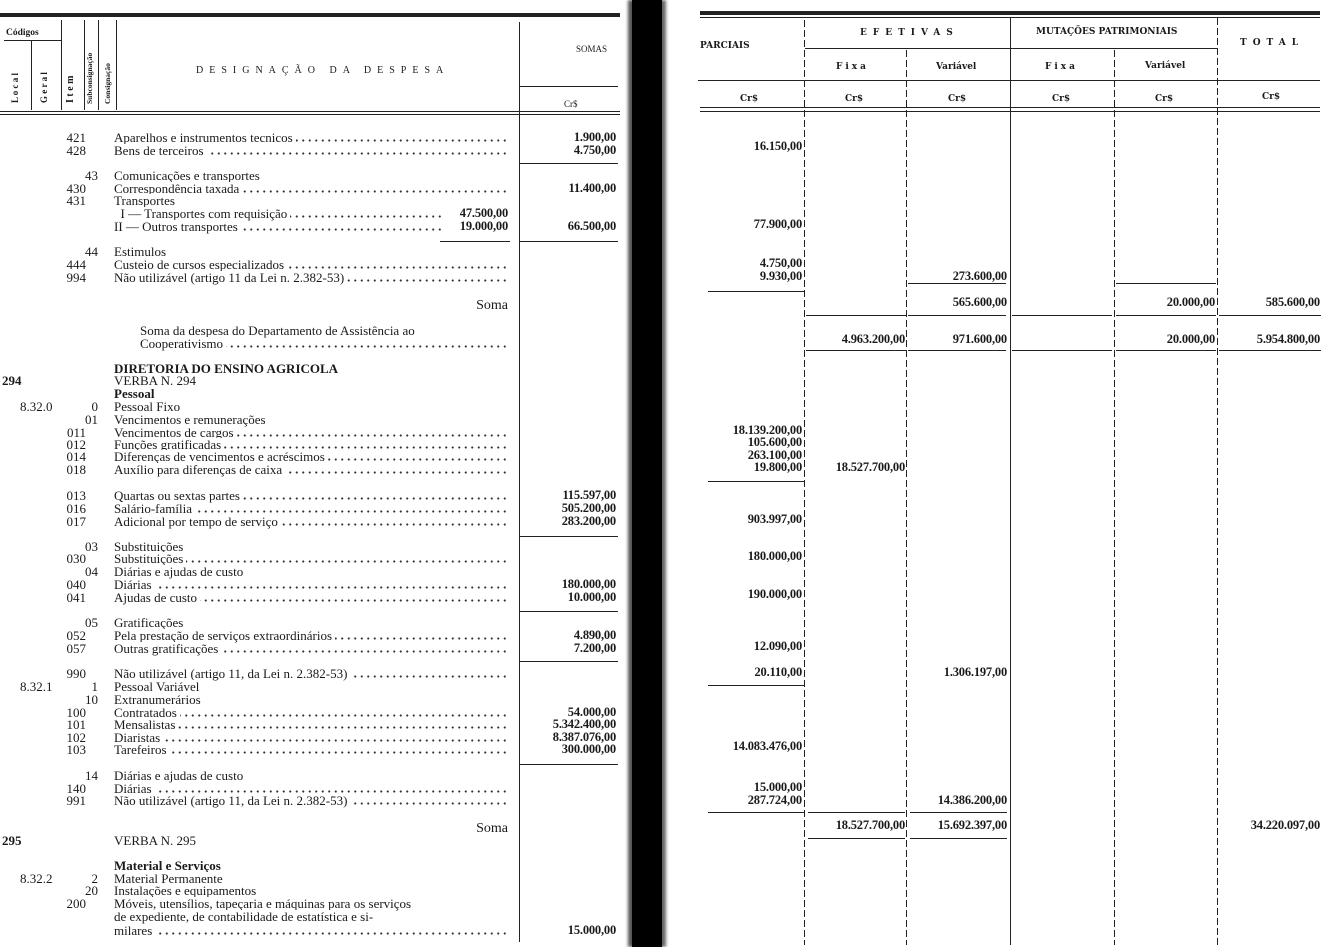 This screenshot has width=1334, height=947. I want to click on soma-amount: 11.400,00, so click(592, 188).